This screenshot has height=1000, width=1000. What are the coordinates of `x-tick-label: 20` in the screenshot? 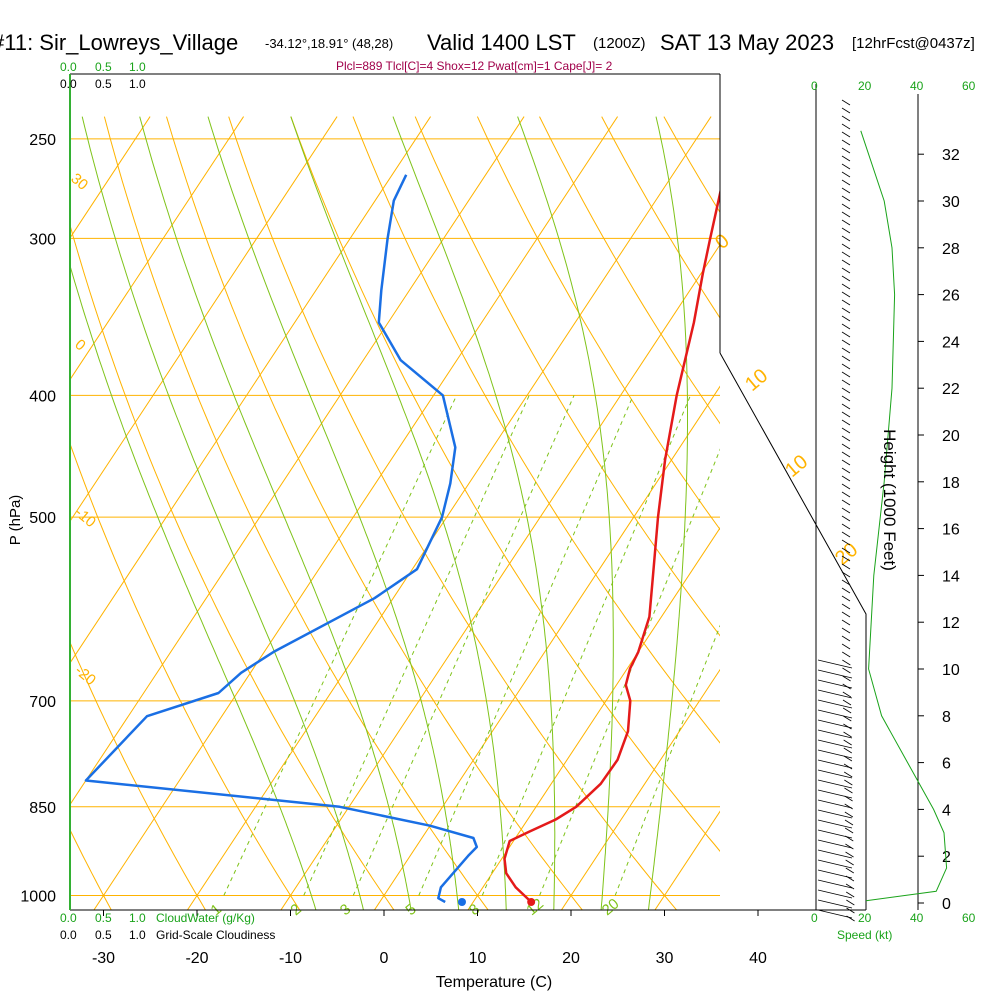 It's located at (571, 958).